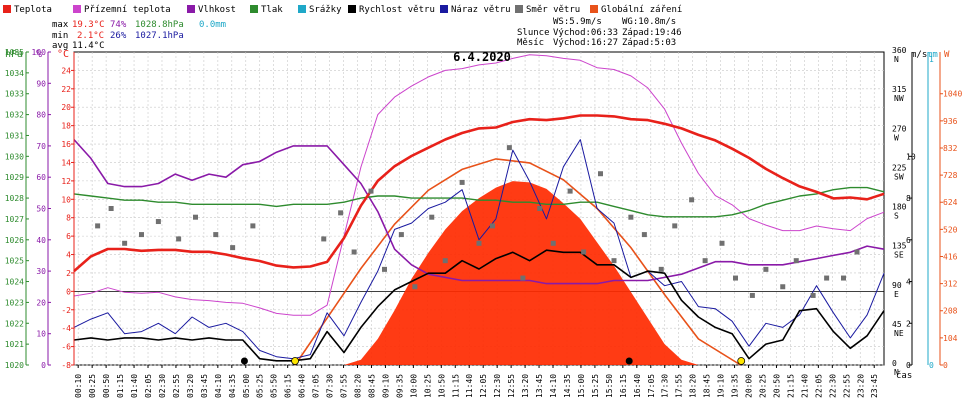 The height and width of the screenshot is (400, 966). Describe the element at coordinates (919, 55) in the screenshot. I see `ms-unit: m/s` at that location.